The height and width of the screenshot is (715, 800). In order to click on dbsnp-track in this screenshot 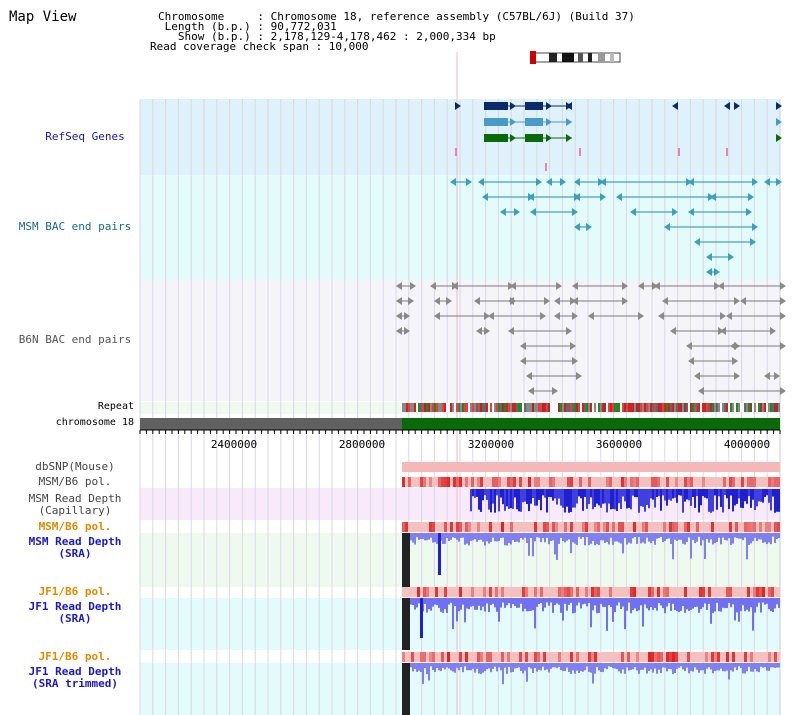, I will do `click(591, 467)`.